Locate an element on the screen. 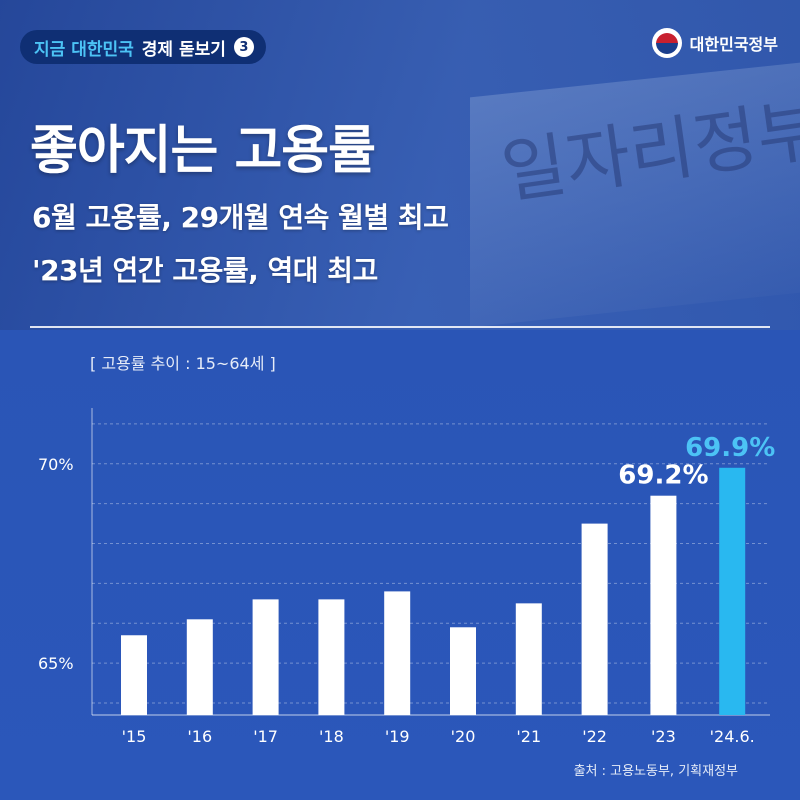 This screenshot has width=800, height=800. taegeuk-emblem-icon is located at coordinates (666, 43).